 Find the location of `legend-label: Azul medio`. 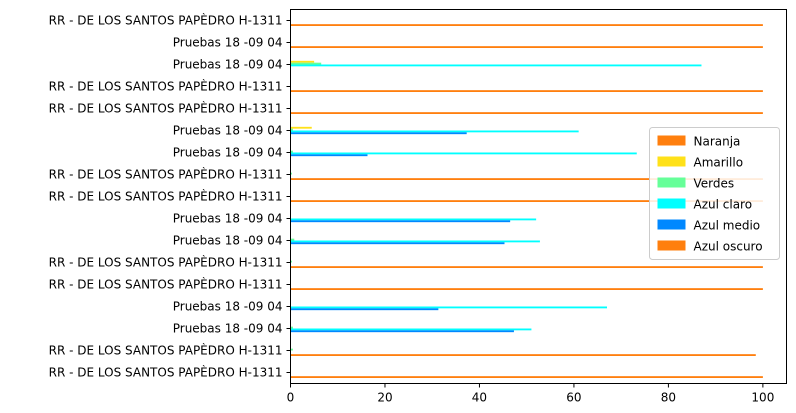

legend-label: Azul medio is located at coordinates (727, 226).